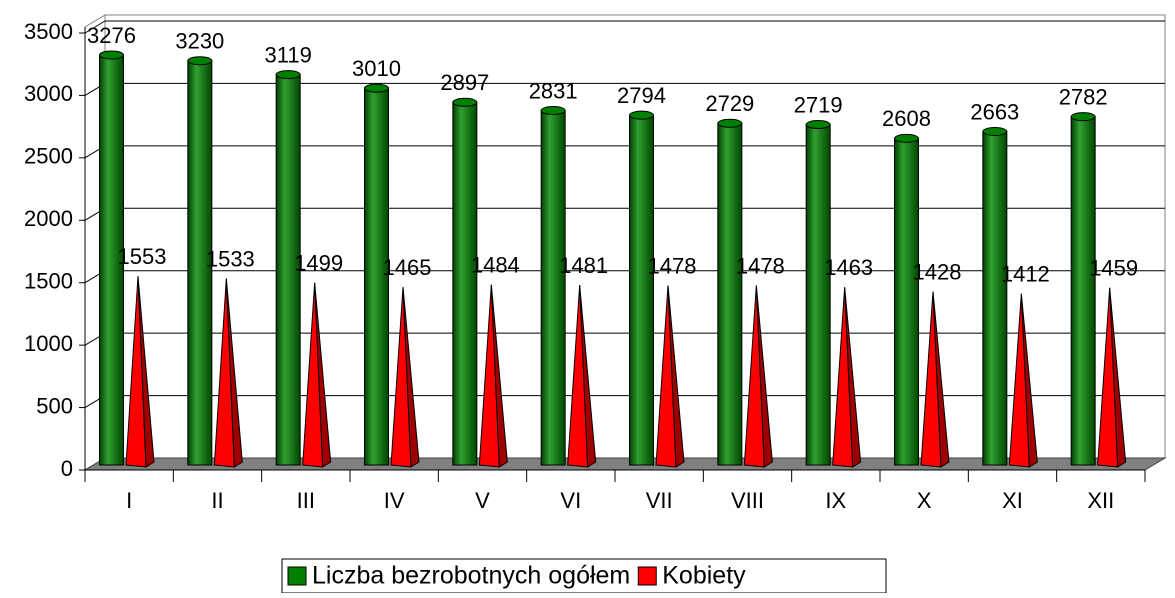 The image size is (1175, 598). Describe the element at coordinates (394, 500) in the screenshot. I see `x-tick-label: IV` at that location.